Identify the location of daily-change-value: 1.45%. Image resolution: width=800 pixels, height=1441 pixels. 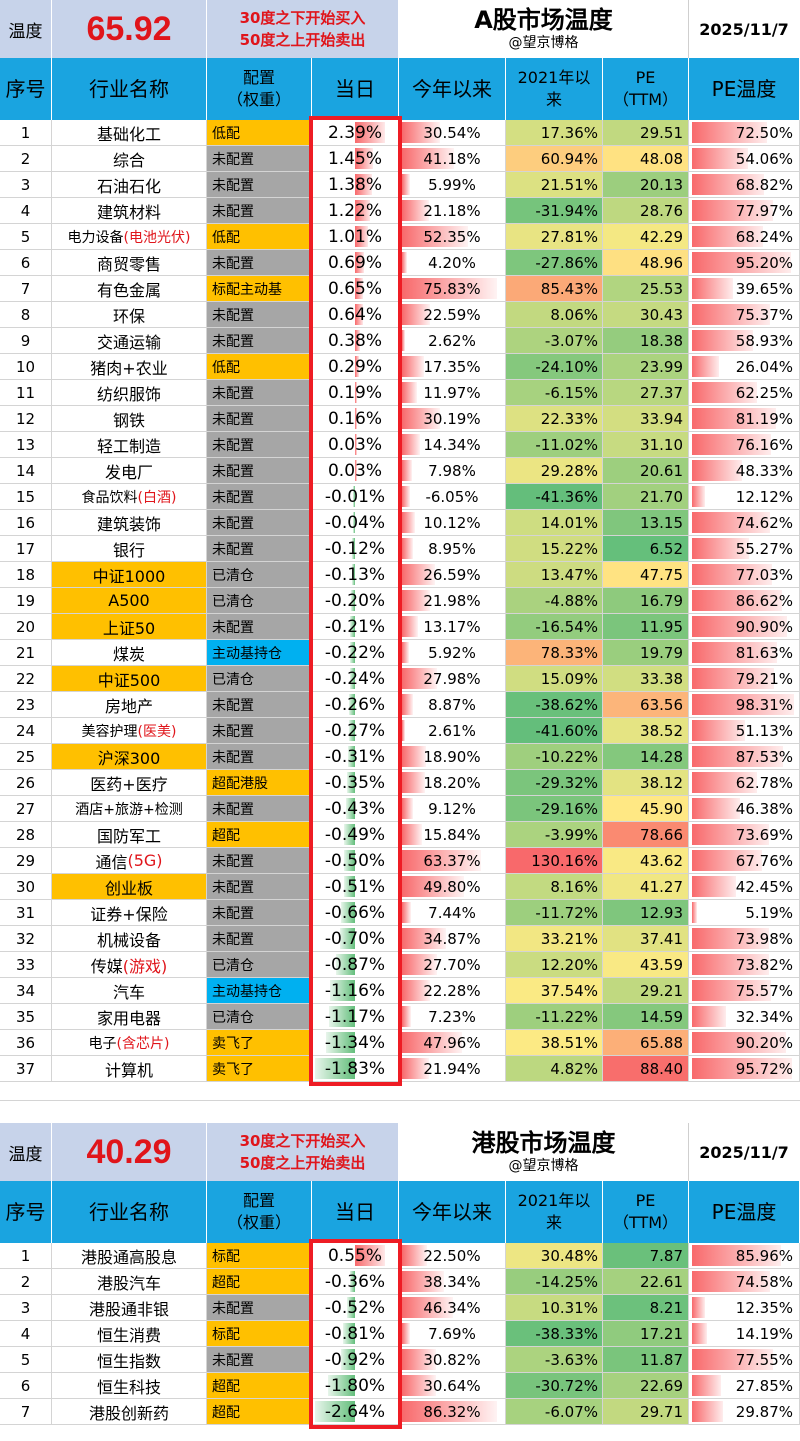
(354, 158).